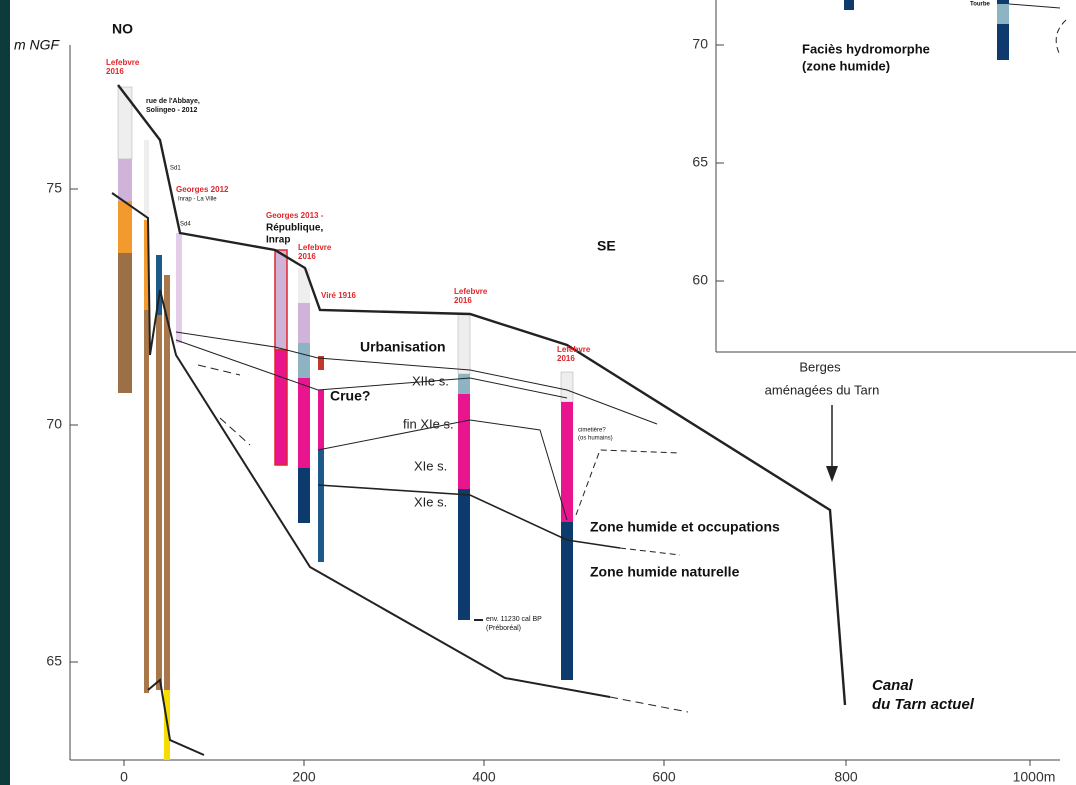 The width and height of the screenshot is (1076, 785). I want to click on source-label: Sd1, so click(175, 169).